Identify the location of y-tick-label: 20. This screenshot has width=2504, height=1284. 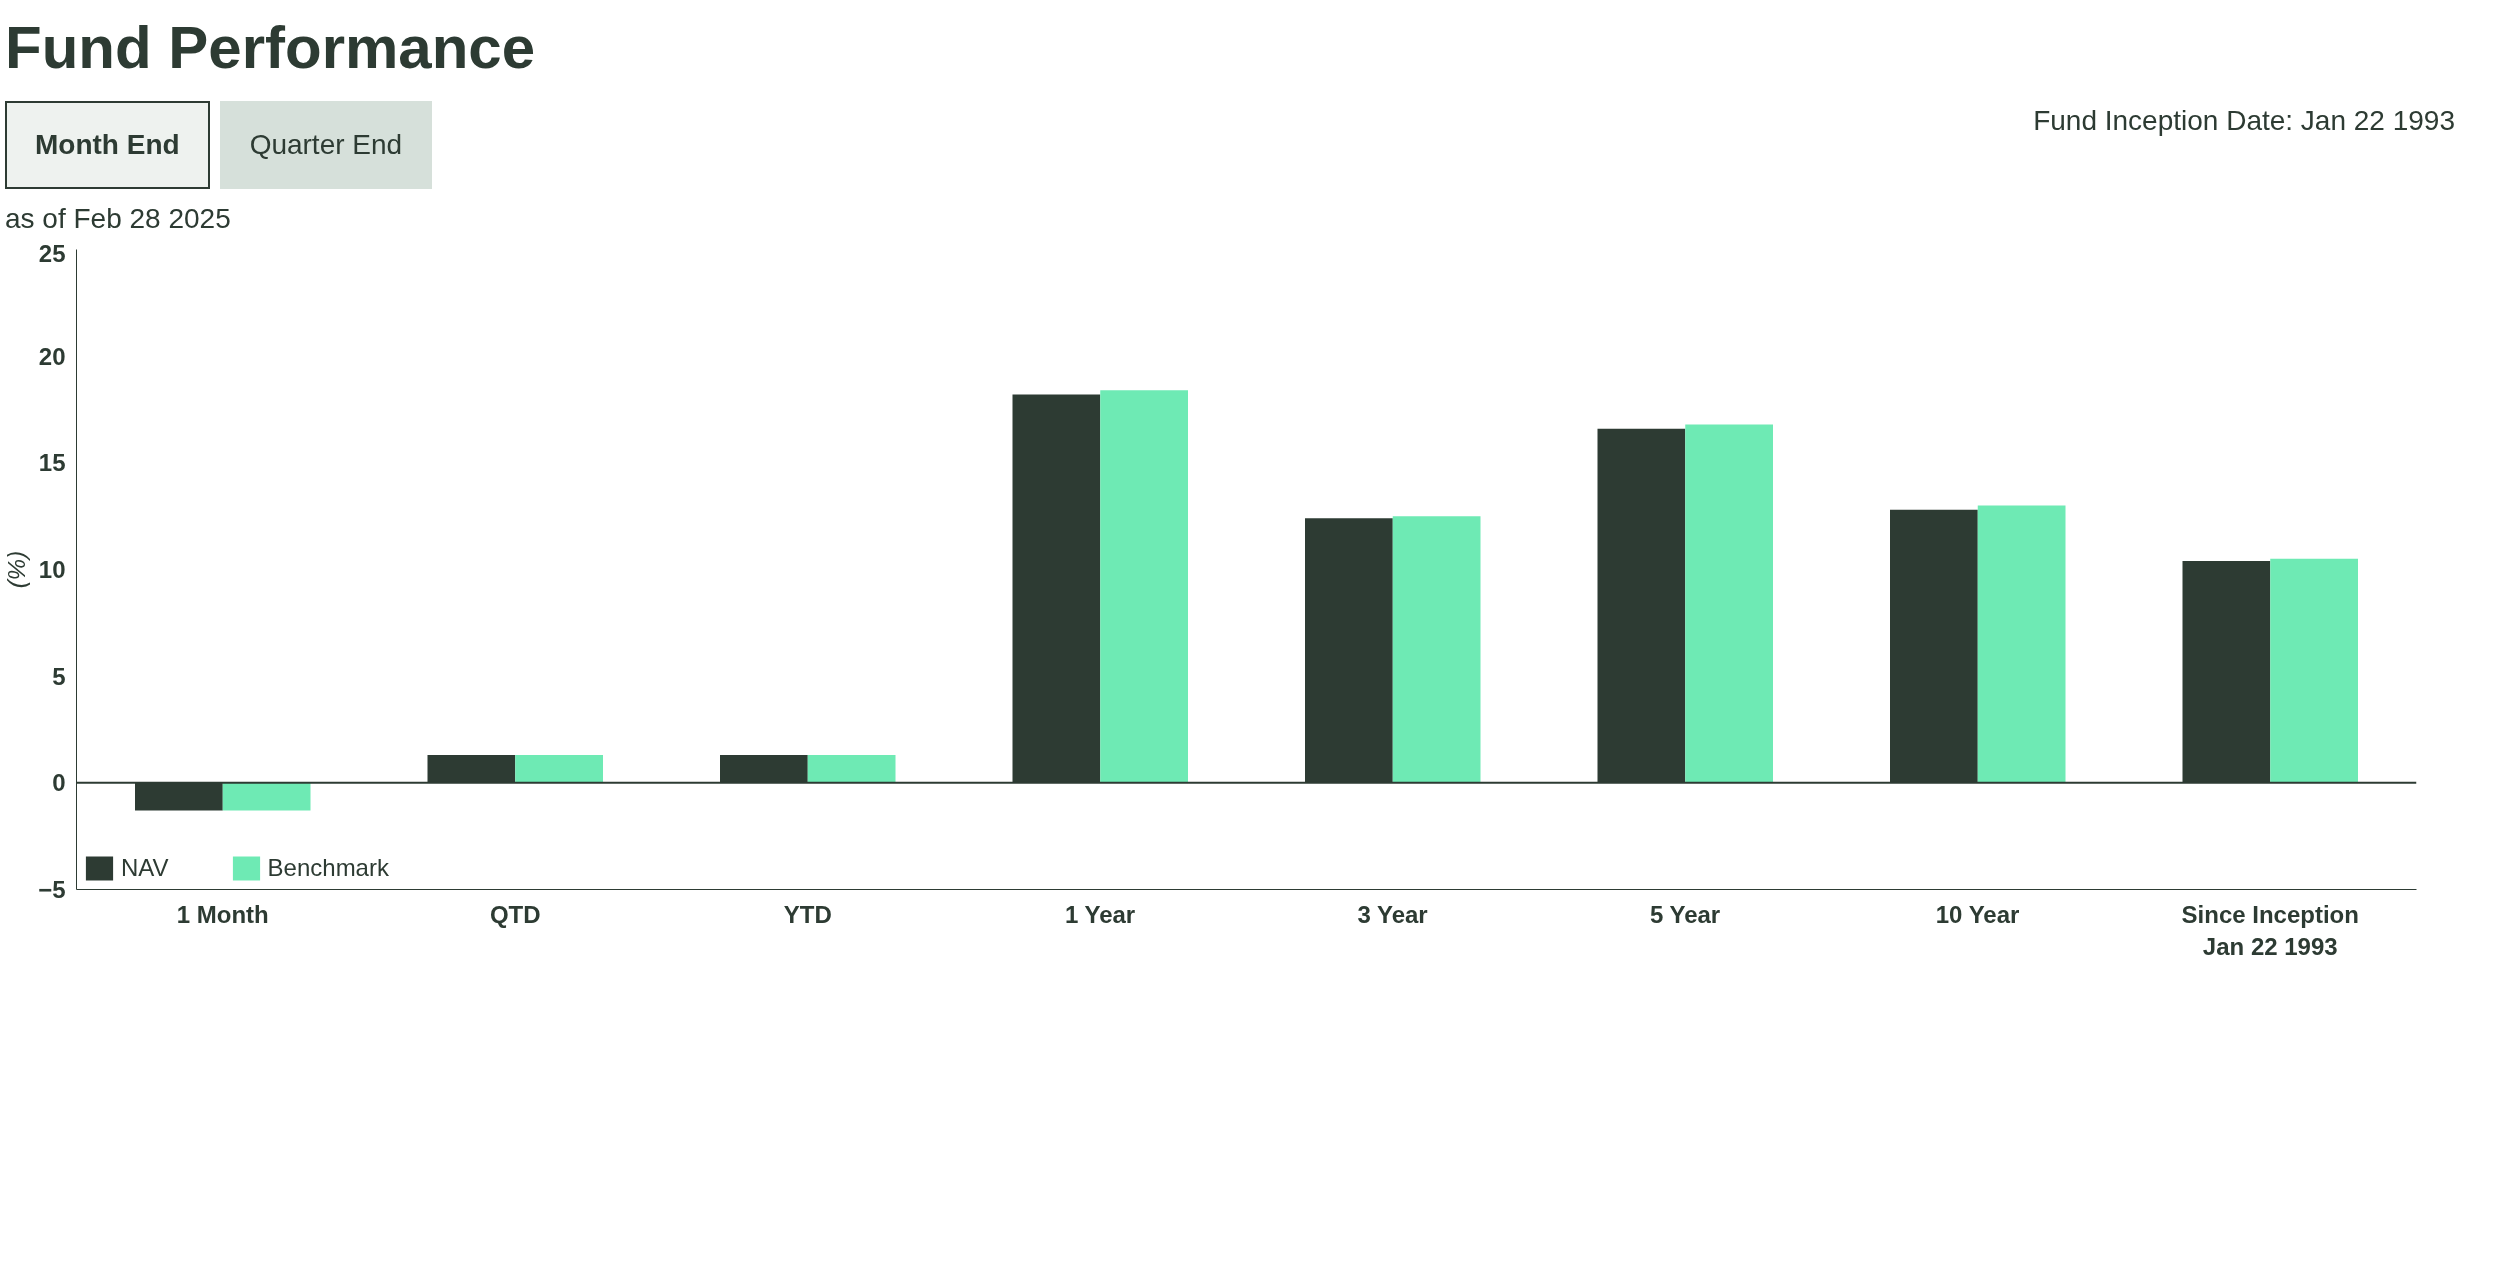
(52, 356).